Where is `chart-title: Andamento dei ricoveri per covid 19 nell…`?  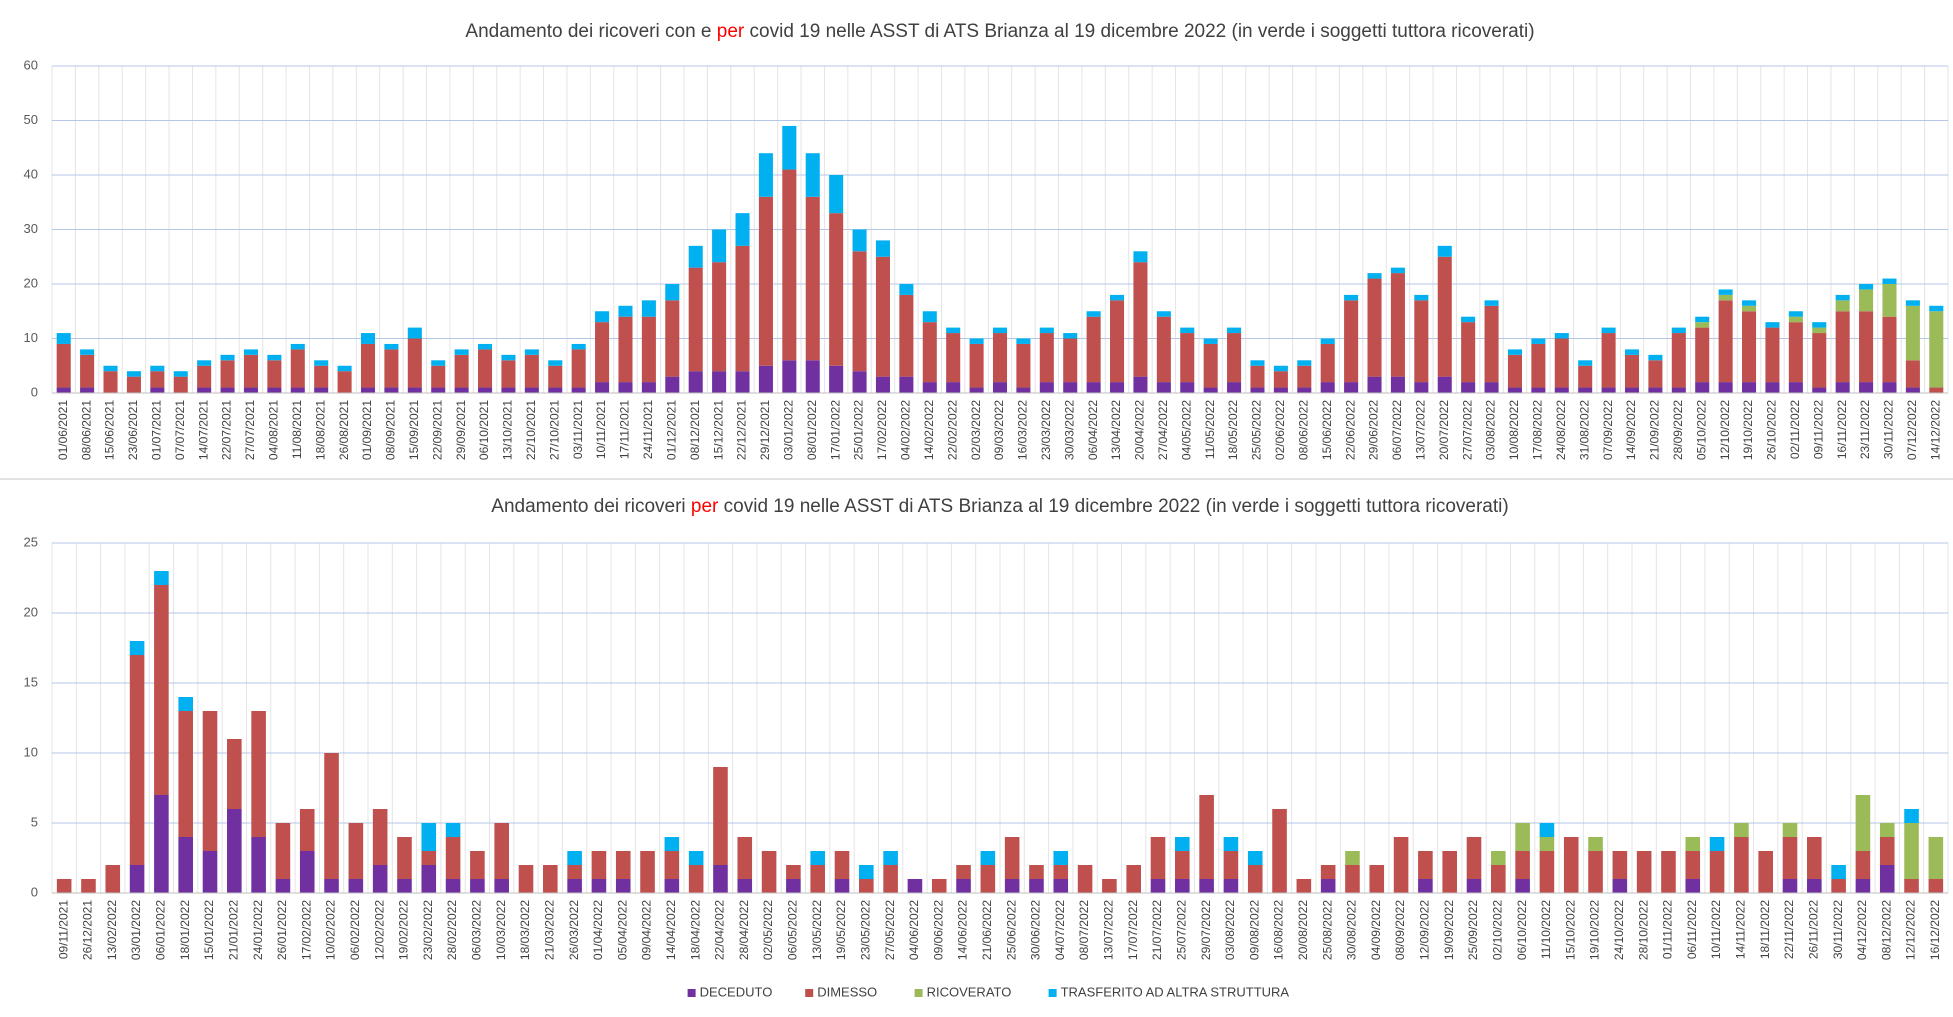 chart-title: Andamento dei ricoveri per covid 19 nell… is located at coordinates (999, 506).